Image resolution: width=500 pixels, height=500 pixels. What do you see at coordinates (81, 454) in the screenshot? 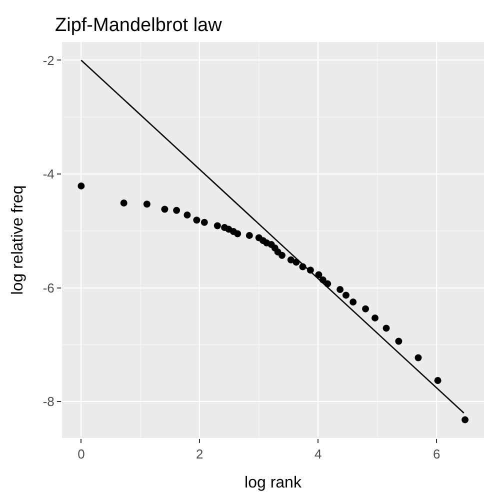
I see `x-tick-label: 0` at bounding box center [81, 454].